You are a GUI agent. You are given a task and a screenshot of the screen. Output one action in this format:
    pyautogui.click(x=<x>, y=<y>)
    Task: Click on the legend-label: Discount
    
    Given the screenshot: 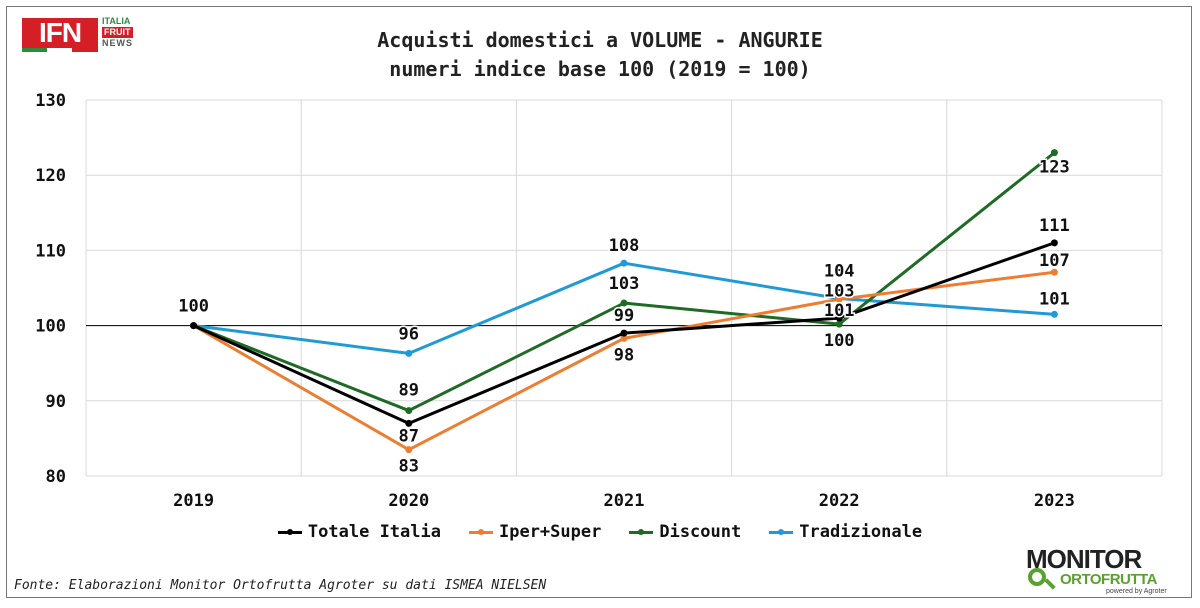 What is the action you would take?
    pyautogui.click(x=700, y=532)
    